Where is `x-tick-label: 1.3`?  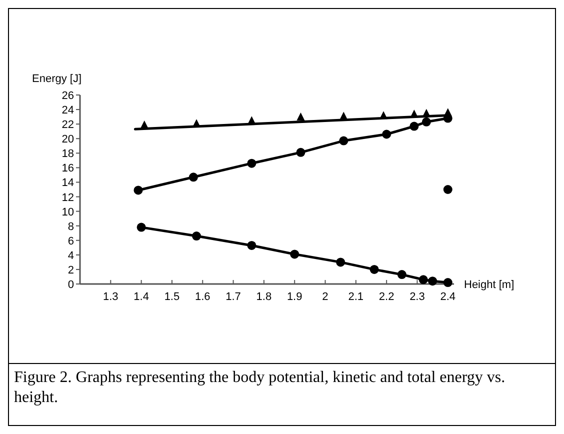 x-tick-label: 1.3 is located at coordinates (110, 297).